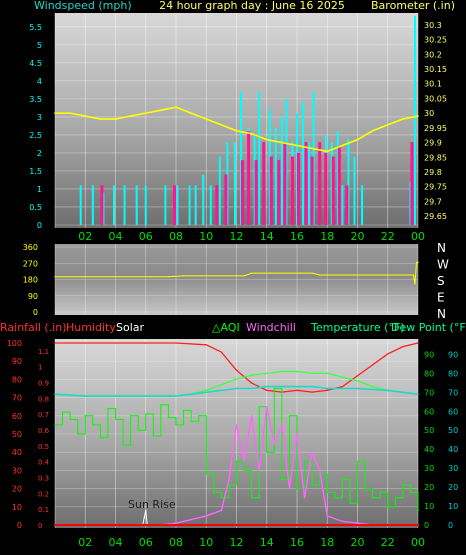 This screenshot has height=555, width=466. Describe the element at coordinates (17, 507) in the screenshot. I see `humidity-y-tick: 10` at that location.